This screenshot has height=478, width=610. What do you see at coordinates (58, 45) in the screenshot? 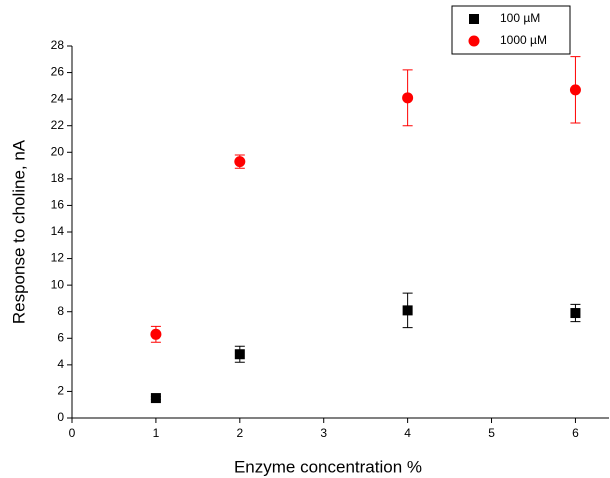
I see `y-tick-label: 28` at bounding box center [58, 45].